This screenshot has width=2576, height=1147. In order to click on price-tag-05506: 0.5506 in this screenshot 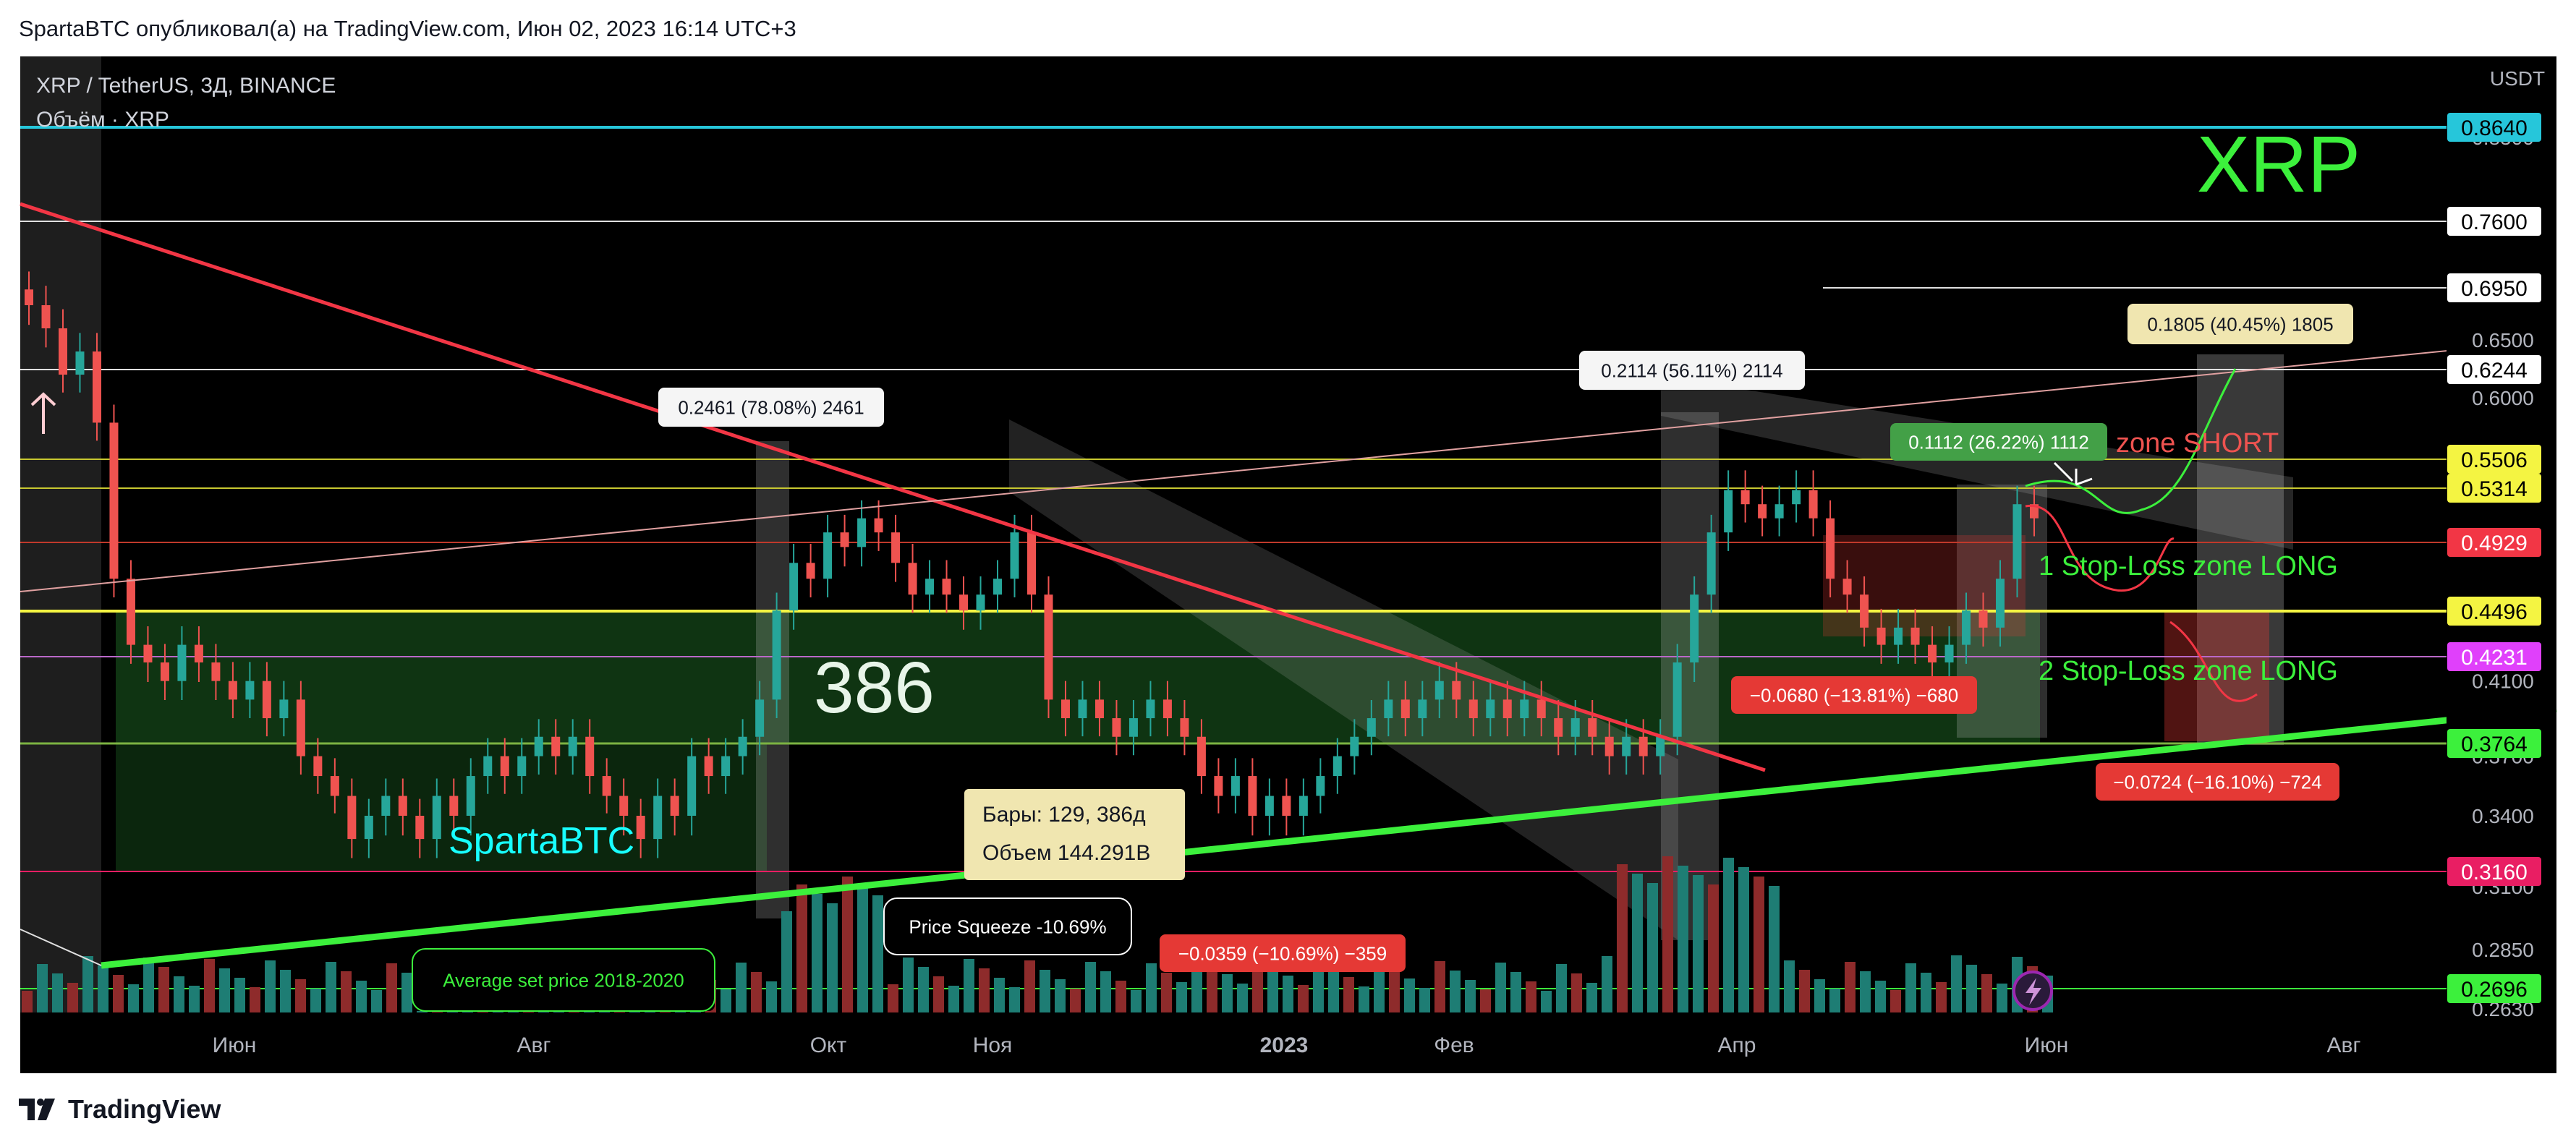, I will do `click(2494, 460)`.